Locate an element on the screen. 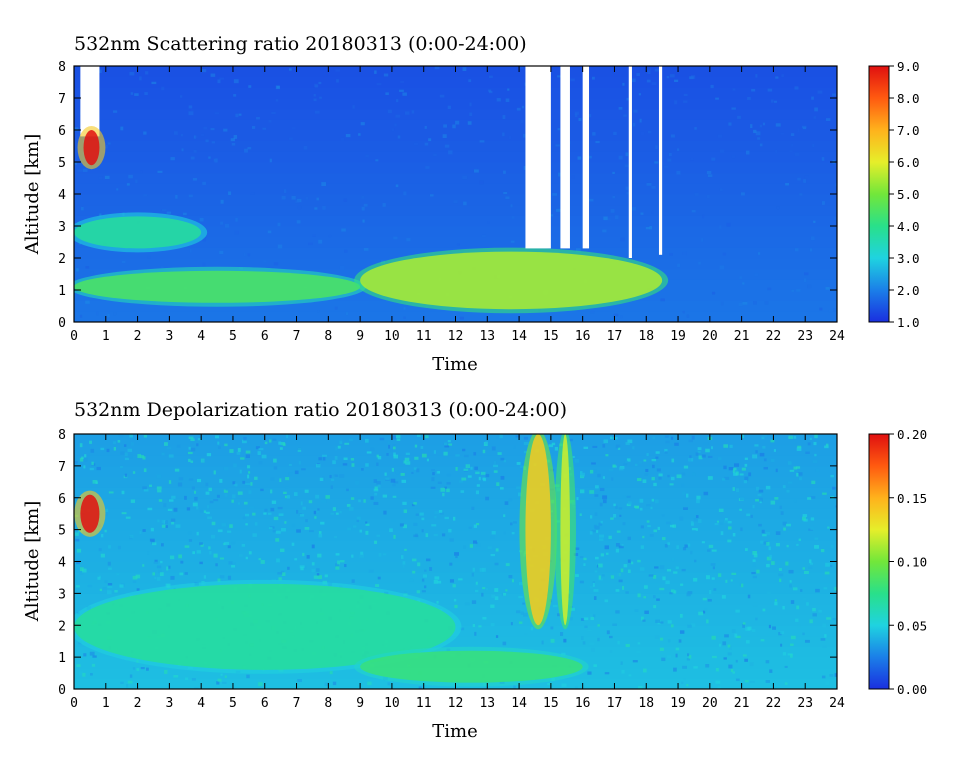  feature-region is located at coordinates (138, 232).